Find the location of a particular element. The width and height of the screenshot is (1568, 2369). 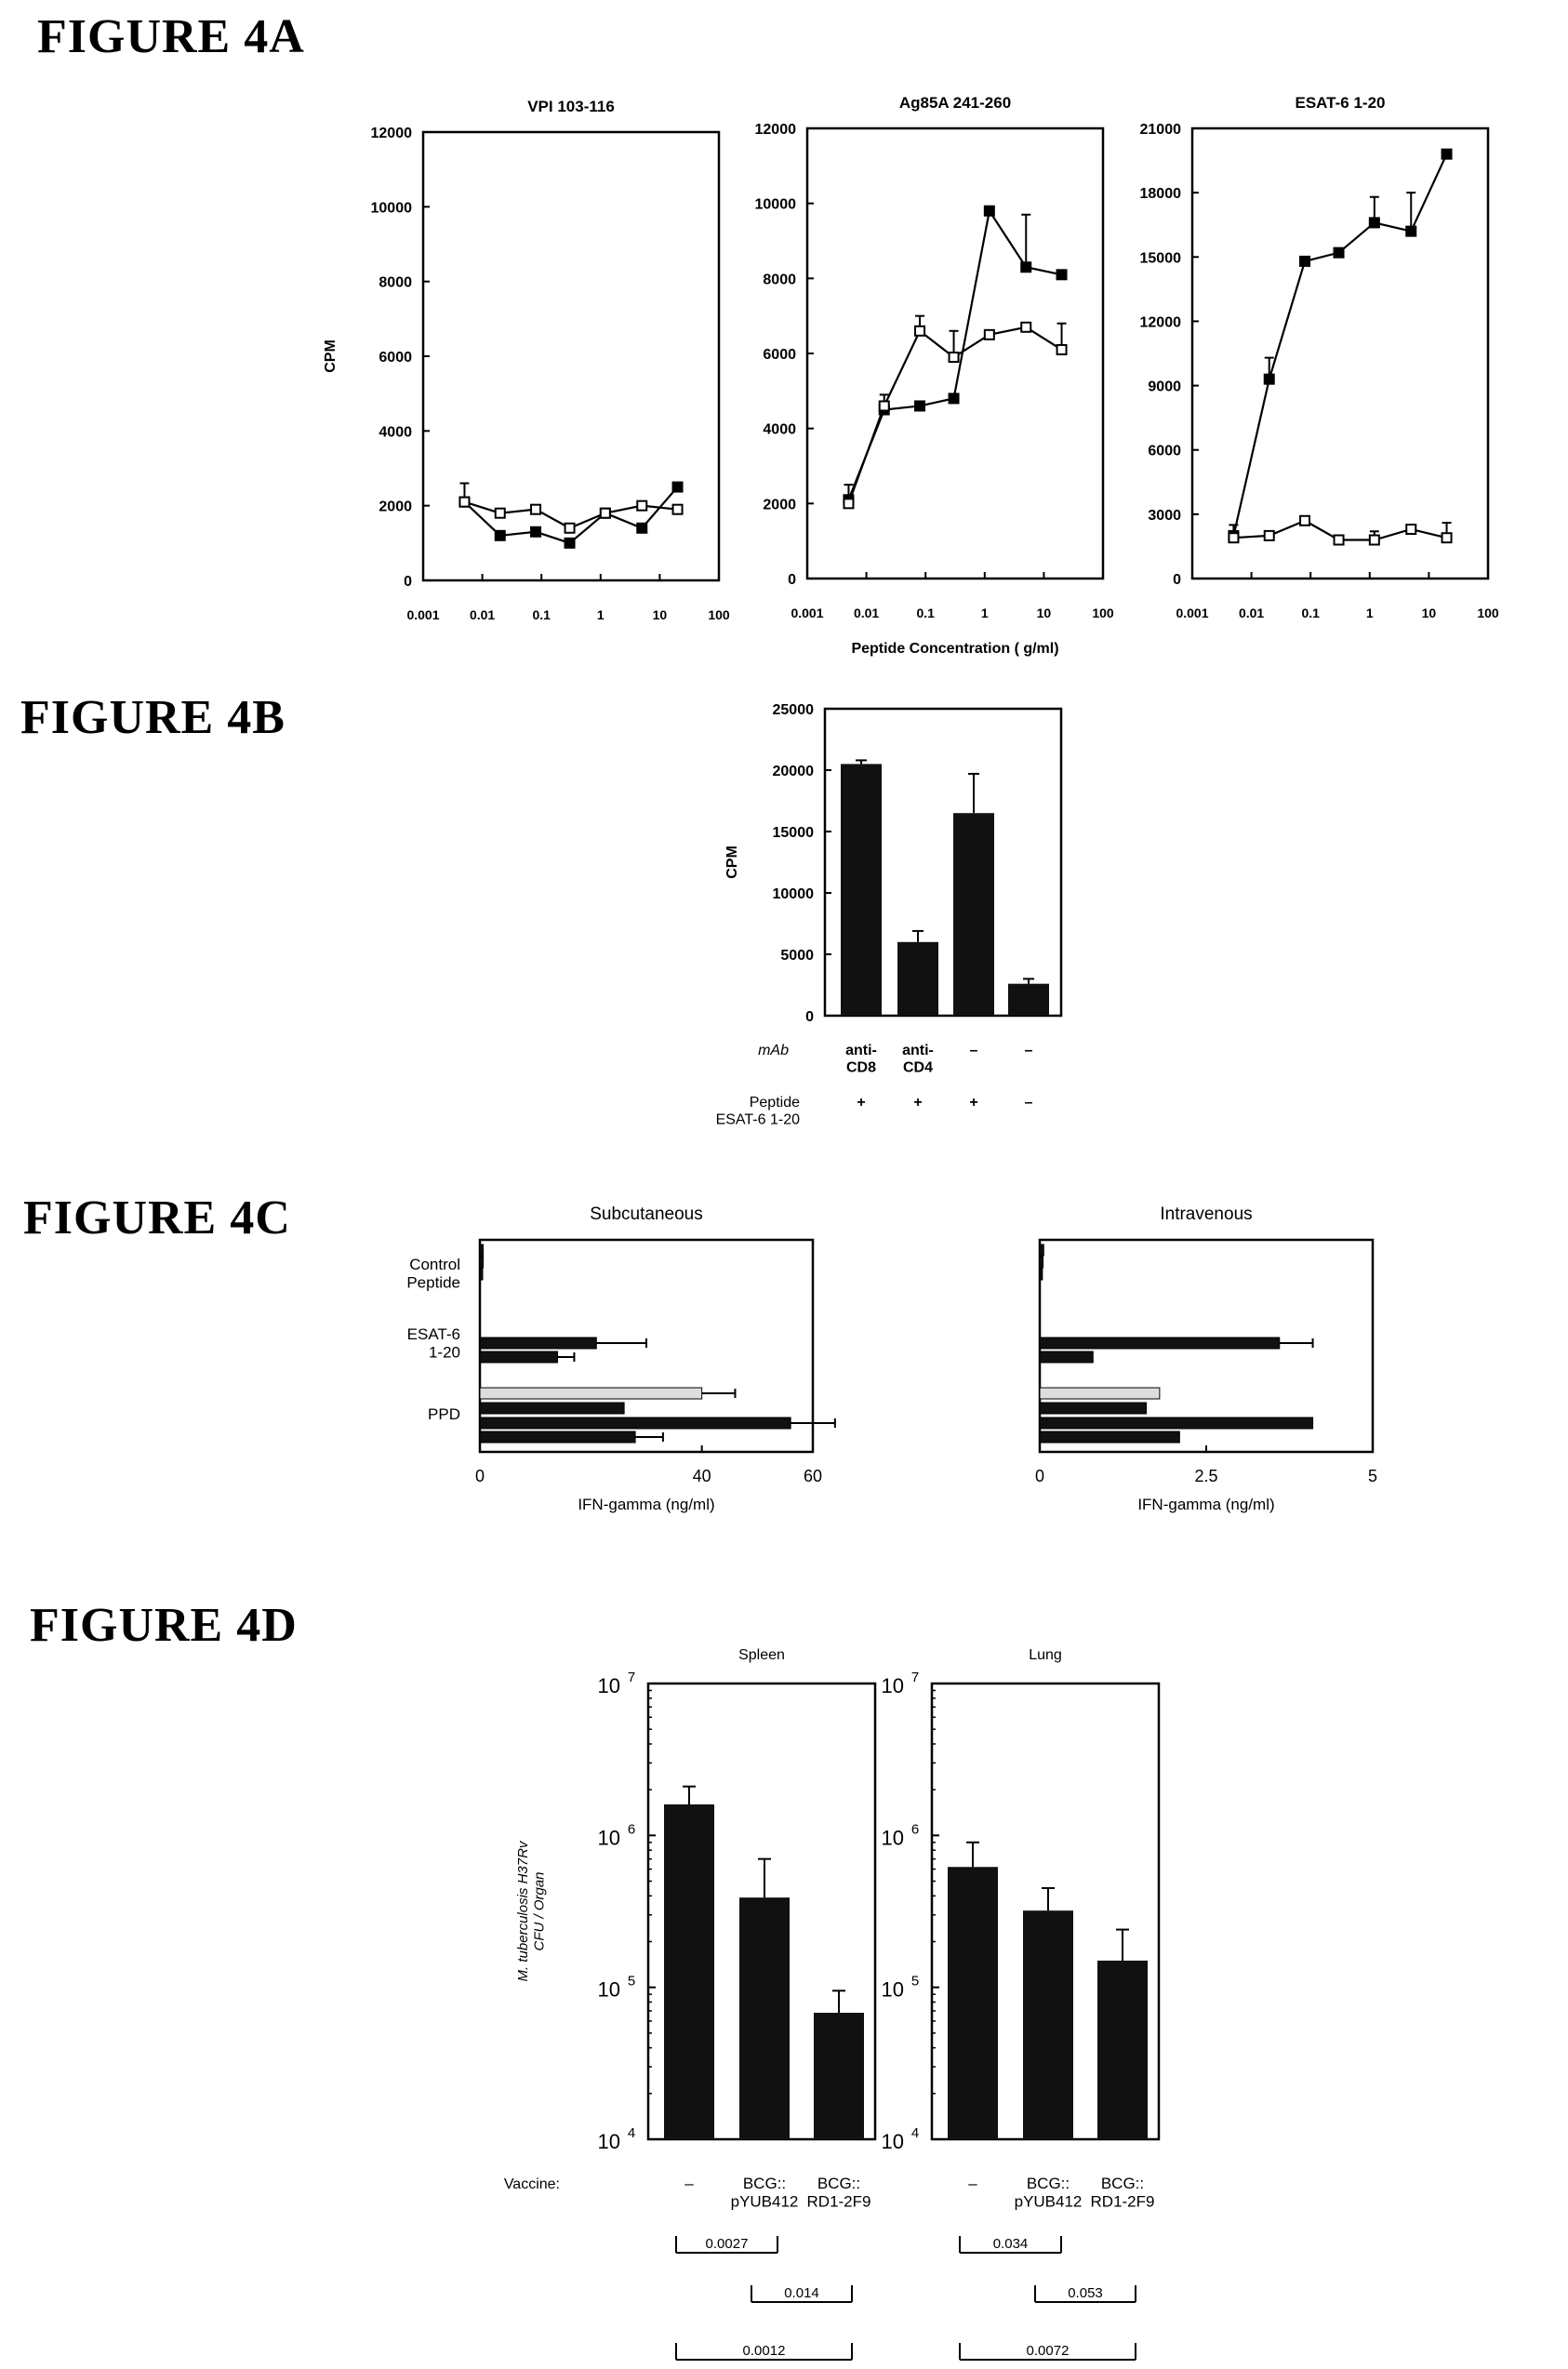

chart-4a-1-xtick-label: 0.1 is located at coordinates (541, 615).